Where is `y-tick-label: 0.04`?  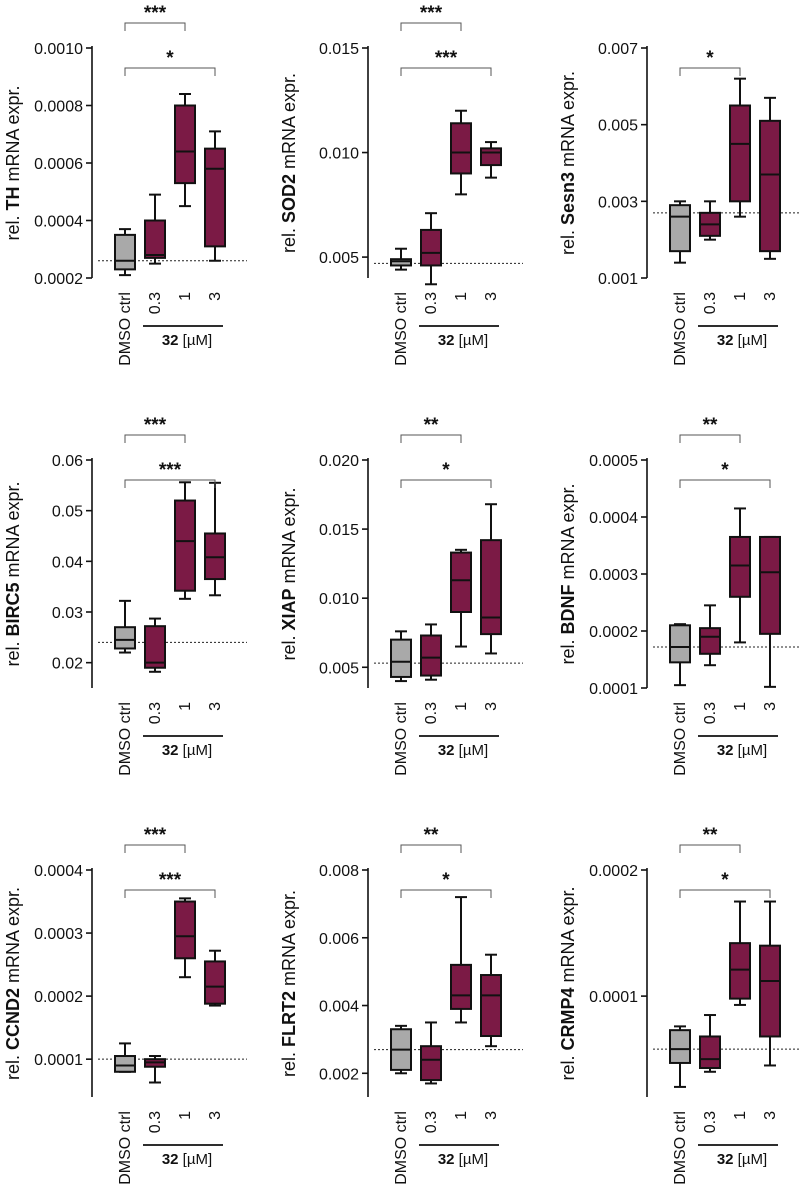 y-tick-label: 0.04 is located at coordinates (67, 562).